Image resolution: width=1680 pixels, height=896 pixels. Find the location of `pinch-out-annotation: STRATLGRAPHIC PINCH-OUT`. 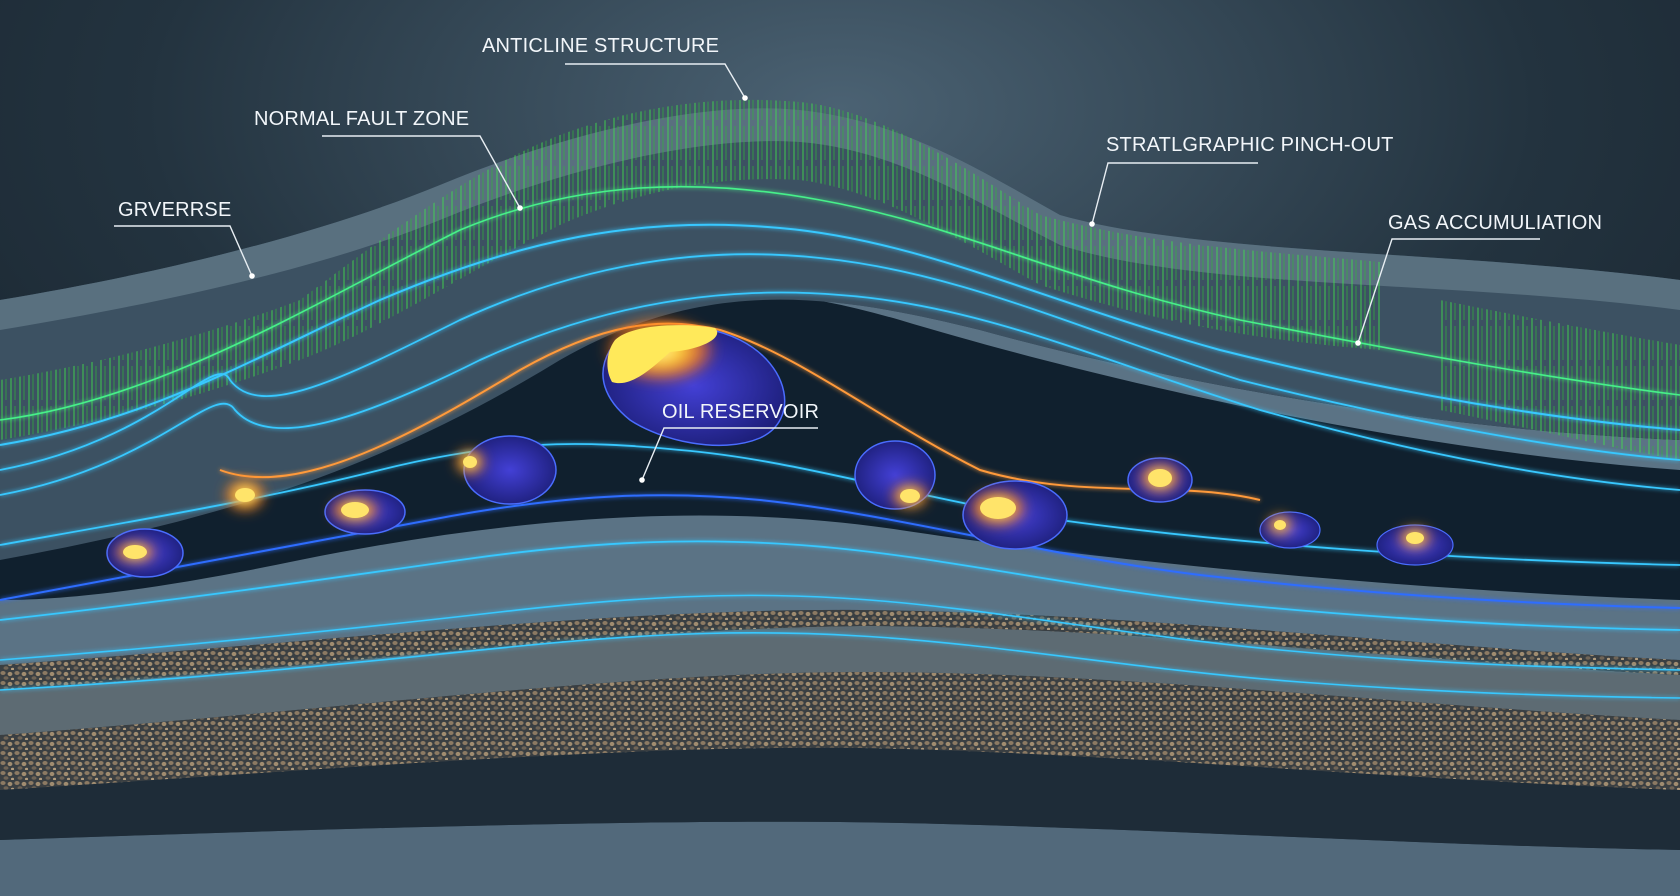

pinch-out-annotation: STRATLGRAPHIC PINCH-OUT is located at coordinates (1241, 180).